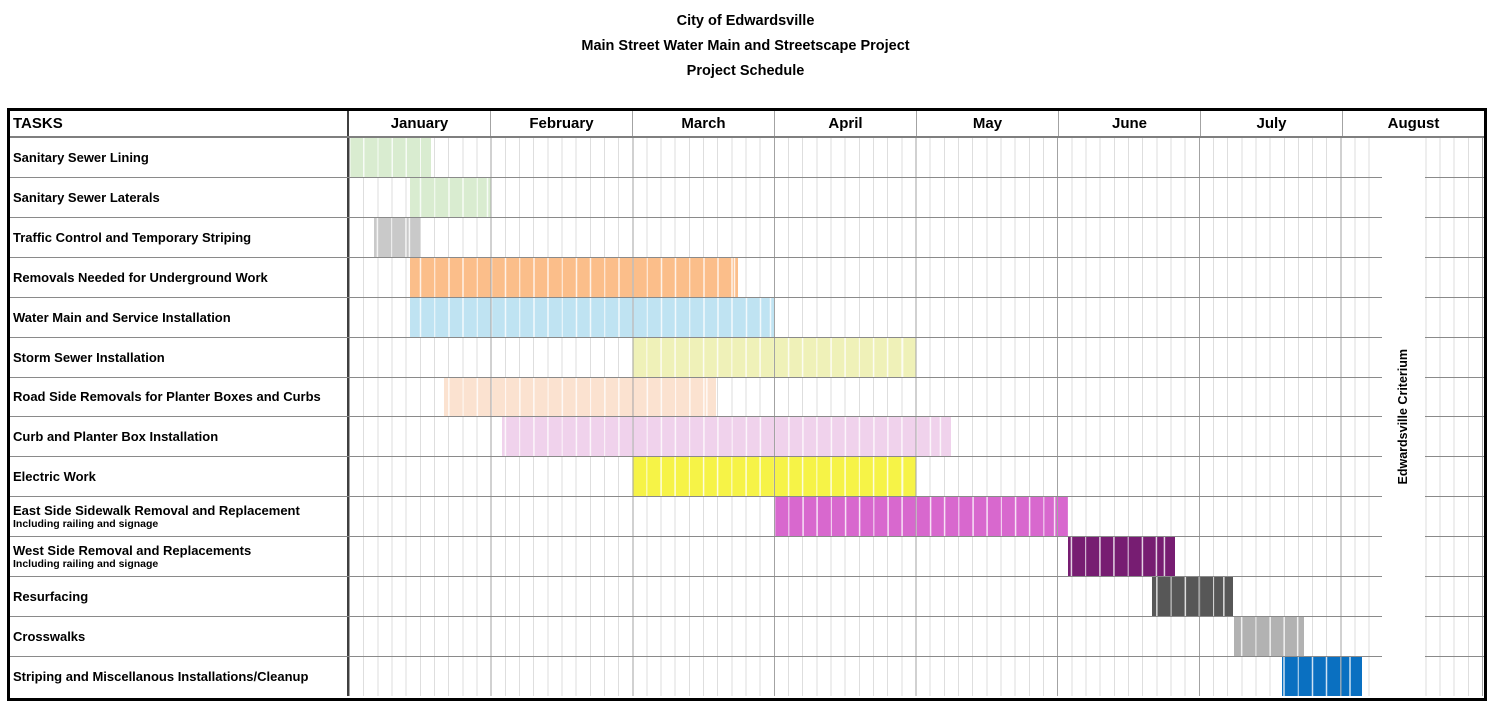  Describe the element at coordinates (419, 123) in the screenshot. I see `month-header-january: January` at that location.